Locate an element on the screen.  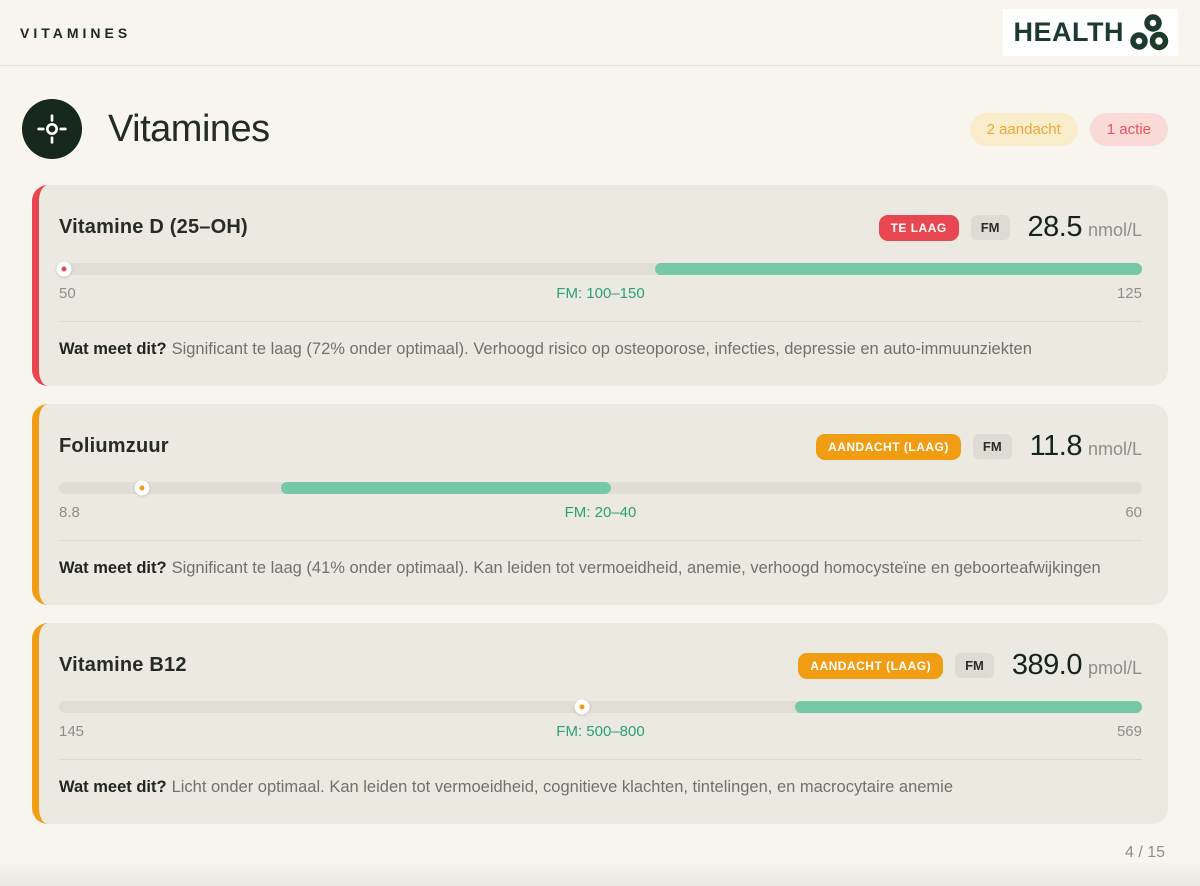
status-badge: TE LAAG is located at coordinates (918, 227).